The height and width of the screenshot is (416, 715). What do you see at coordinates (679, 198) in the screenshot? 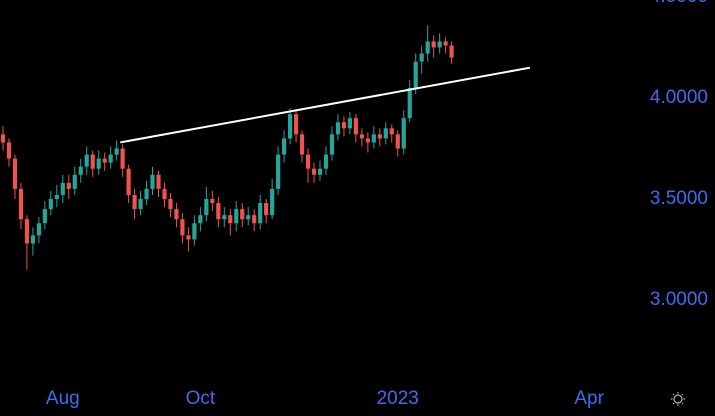
I see `y-tick-label: 3.5000` at bounding box center [679, 198].